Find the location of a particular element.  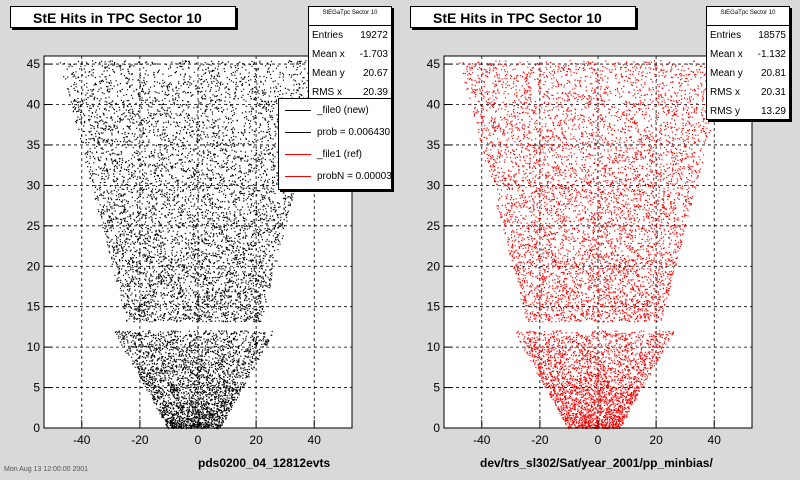

right-x-axis-label: dev/trs_sl302/Sat/year_2001/pp_minbias/ is located at coordinates (596, 463).